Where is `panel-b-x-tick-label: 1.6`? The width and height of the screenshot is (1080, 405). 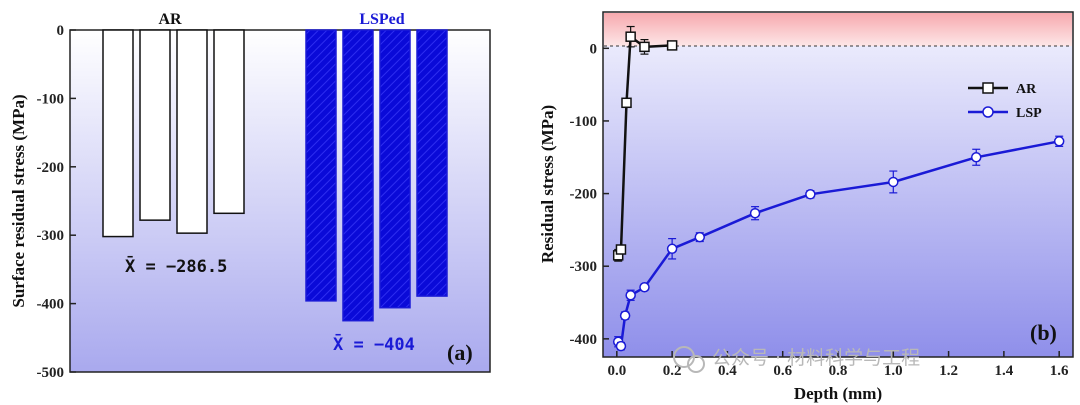 panel-b-x-tick-label: 1.6 is located at coordinates (1059, 371).